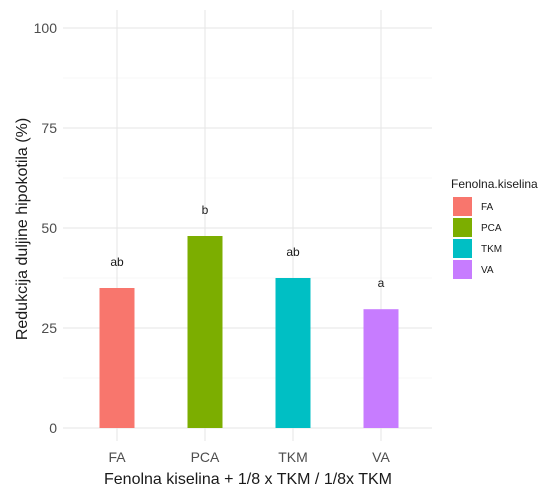 The width and height of the screenshot is (548, 497). I want to click on legend-label: FA, so click(487, 207).